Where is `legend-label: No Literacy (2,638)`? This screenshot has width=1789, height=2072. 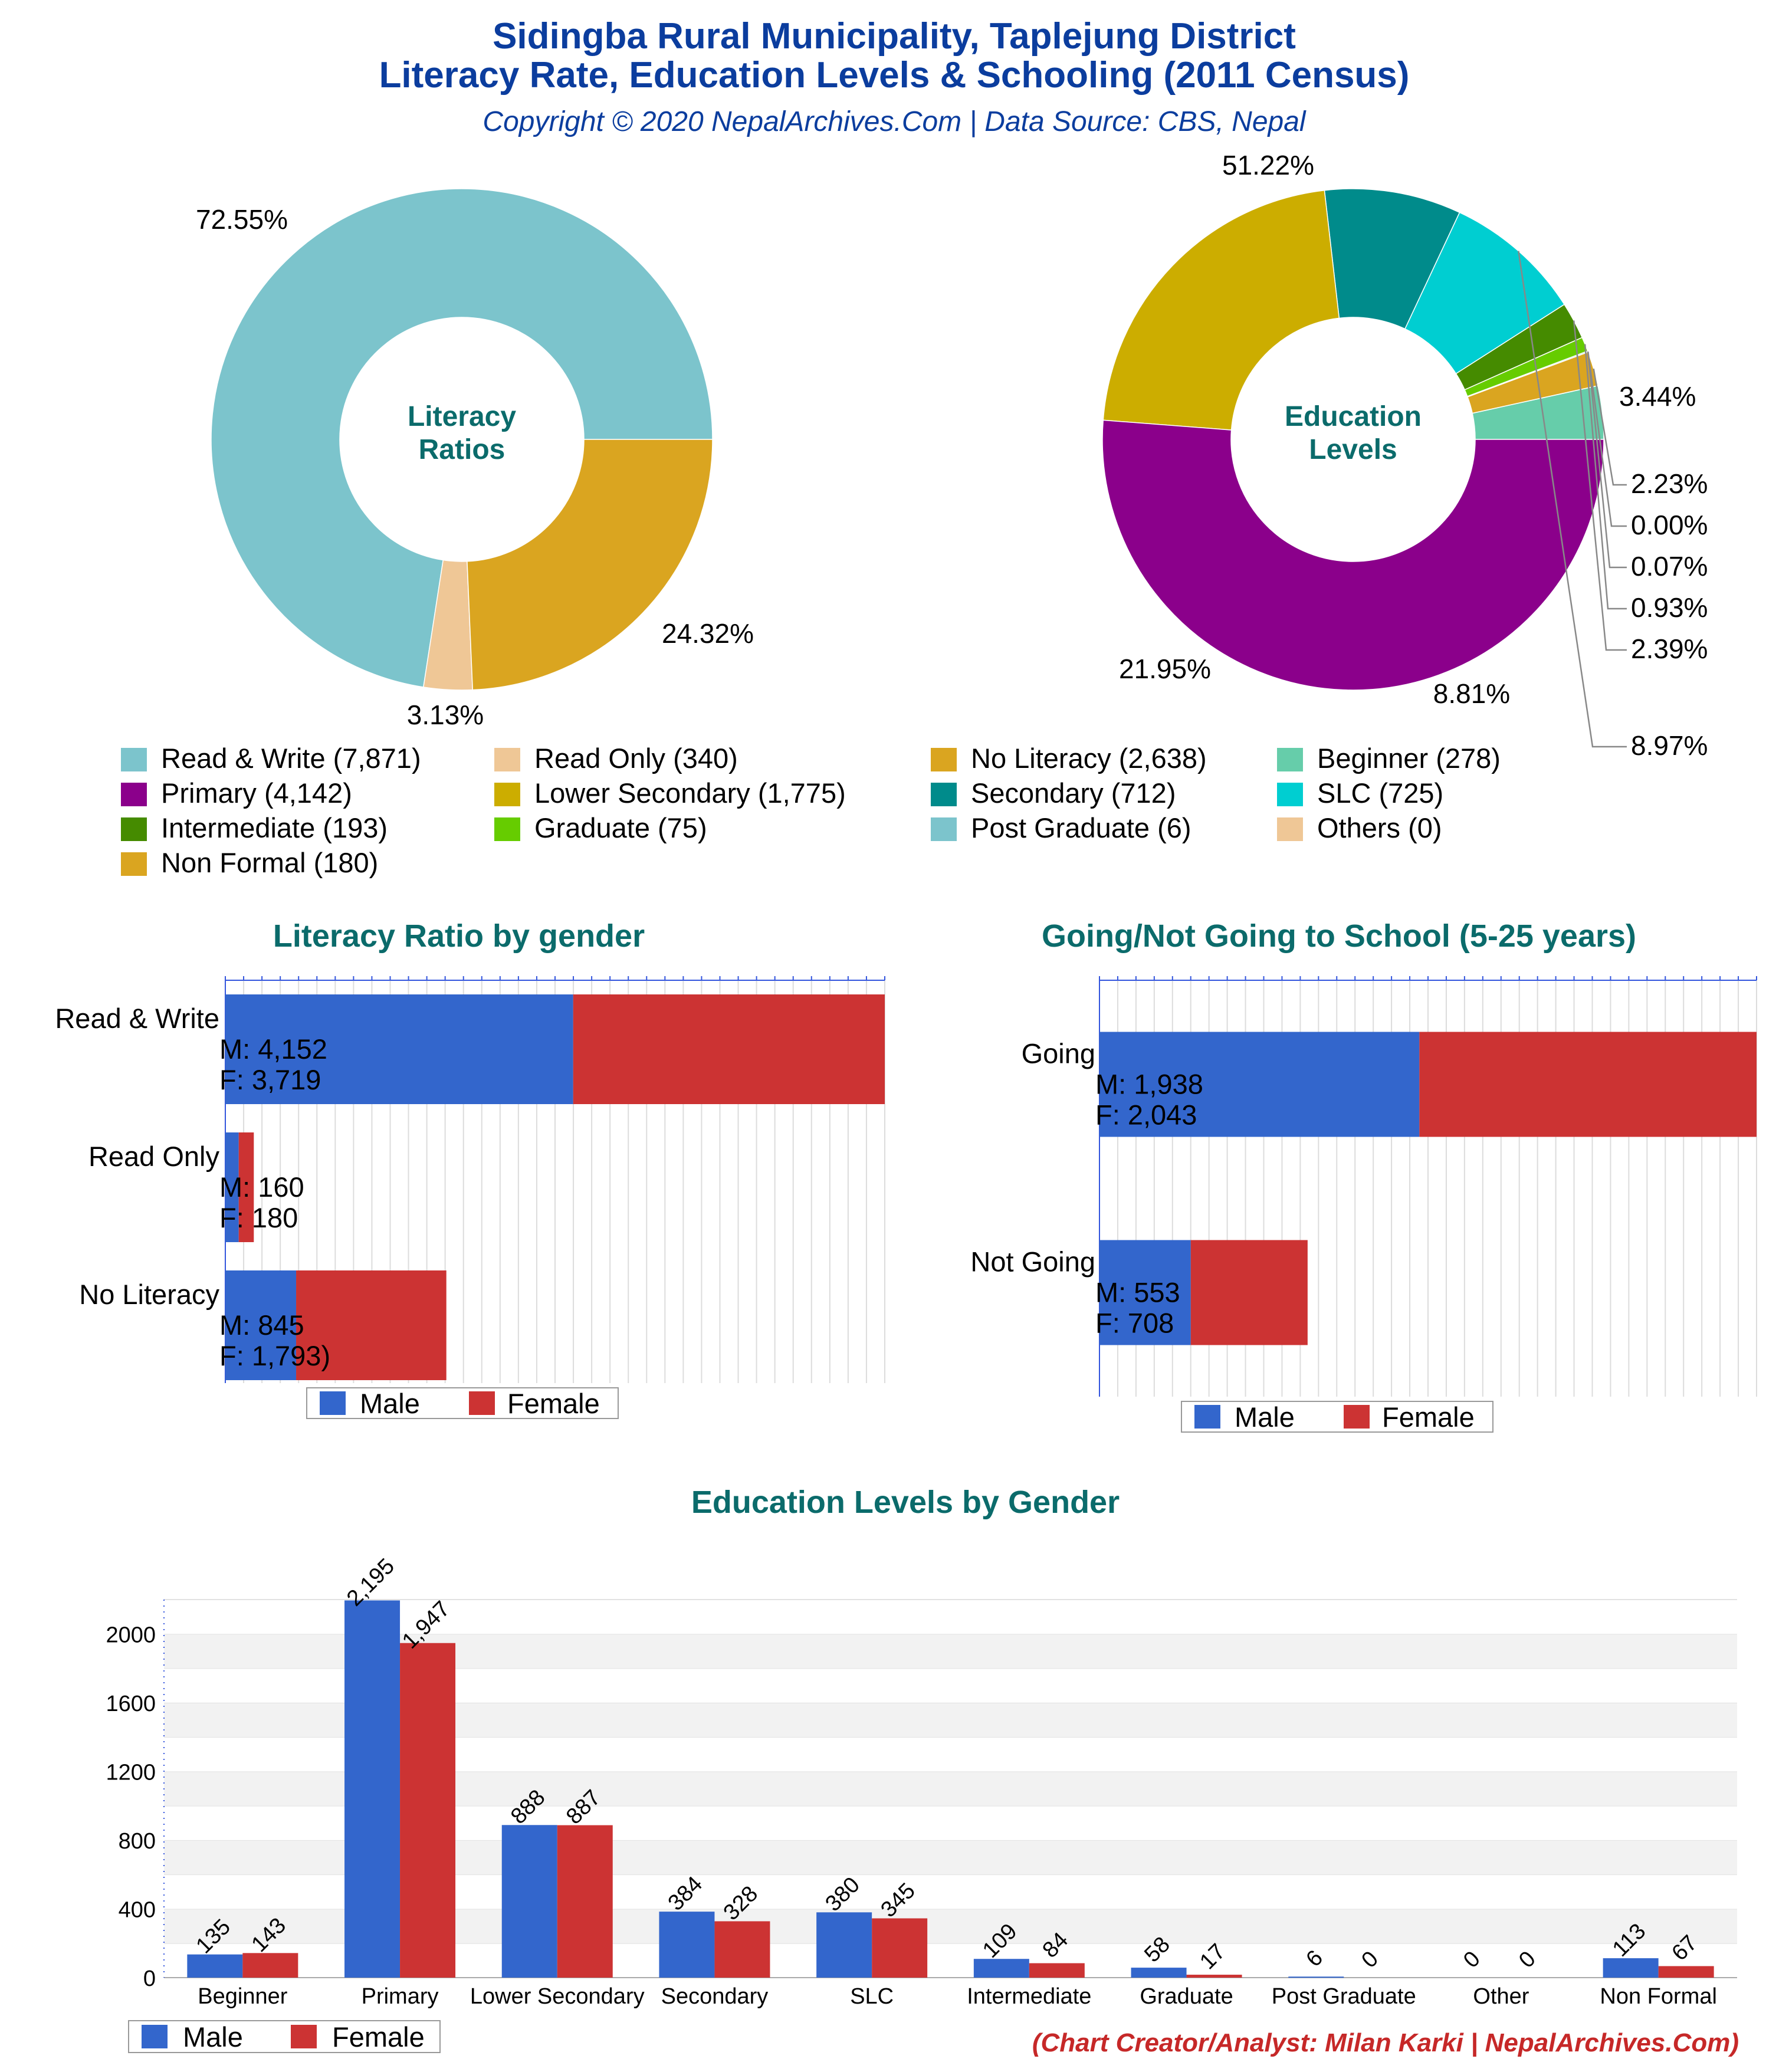
legend-label: No Literacy (2,638) is located at coordinates (1089, 758).